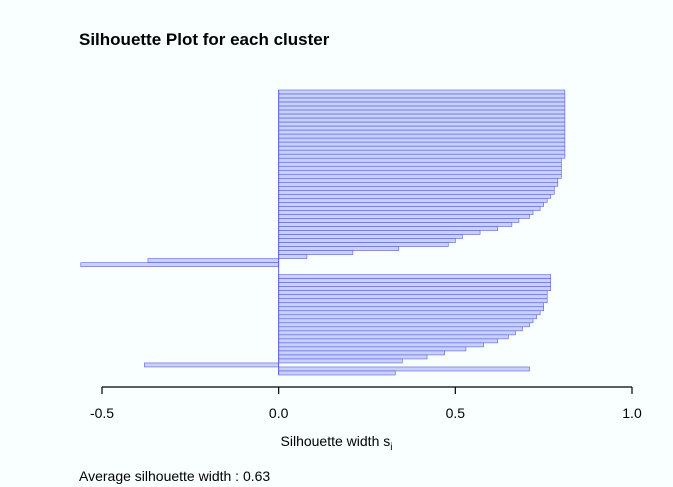  Describe the element at coordinates (456, 413) in the screenshot. I see `x-tick-label: 0.5` at that location.